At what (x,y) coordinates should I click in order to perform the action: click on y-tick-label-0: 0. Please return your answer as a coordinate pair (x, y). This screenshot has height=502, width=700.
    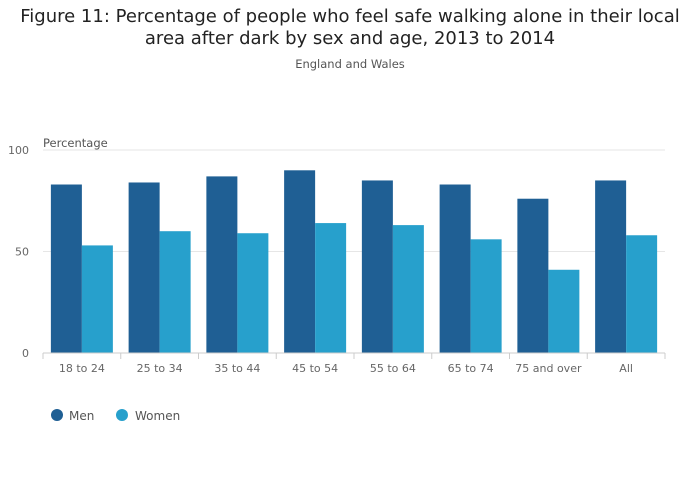
    Looking at the image, I should click on (25, 353).